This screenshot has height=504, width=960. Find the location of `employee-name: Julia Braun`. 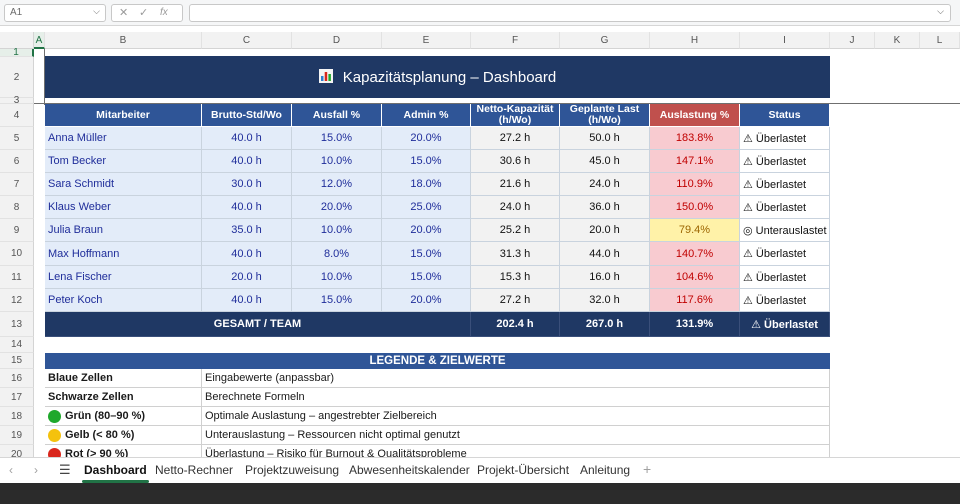

employee-name: Julia Braun is located at coordinates (123, 230).